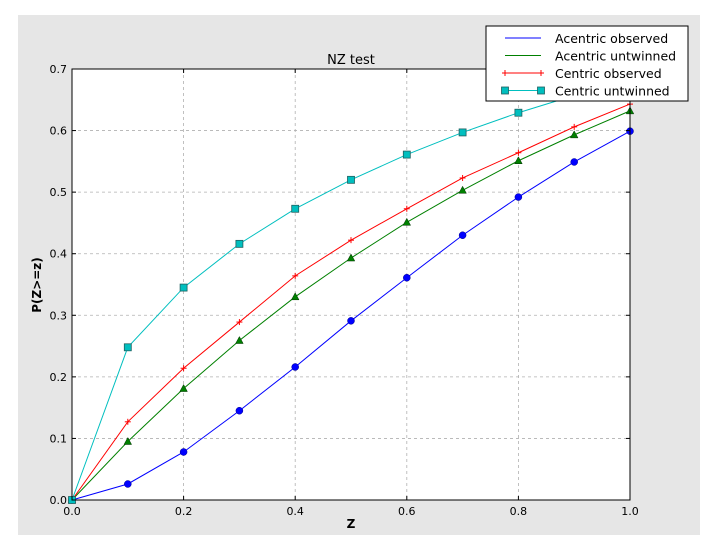 This screenshot has width=719, height=550. Describe the element at coordinates (59, 254) in the screenshot. I see `y-tick-label: 0.4` at that location.